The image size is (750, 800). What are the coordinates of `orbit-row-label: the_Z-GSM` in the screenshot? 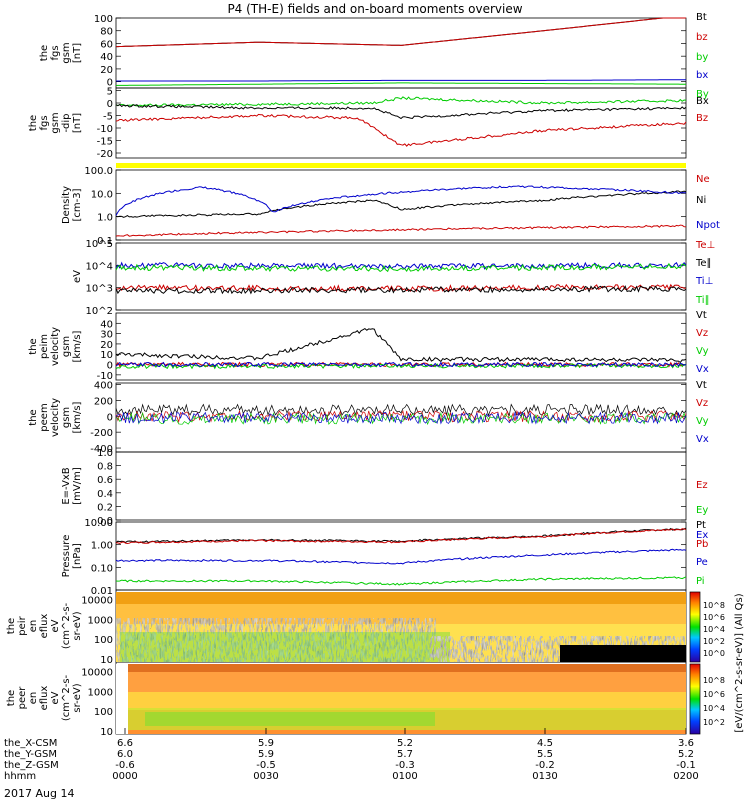 It's located at (31, 765).